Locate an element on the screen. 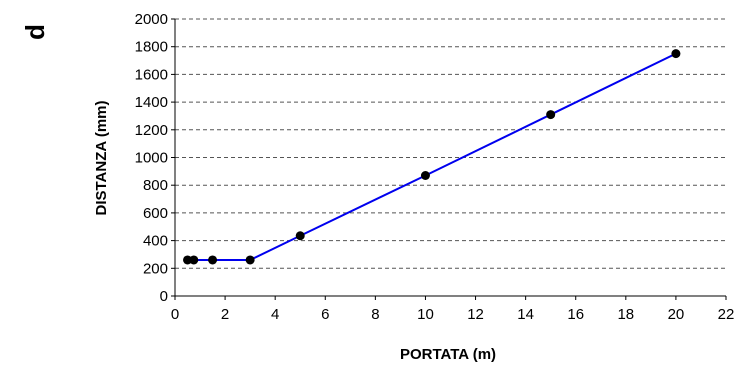  x-tick-label: 8 is located at coordinates (375, 314).